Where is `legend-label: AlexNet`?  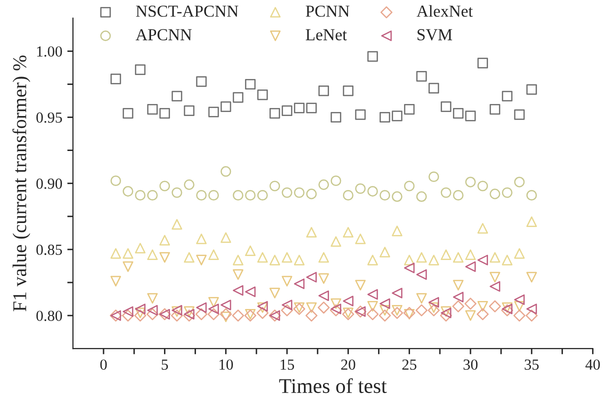
legend-label: AlexNet is located at coordinates (444, 11).